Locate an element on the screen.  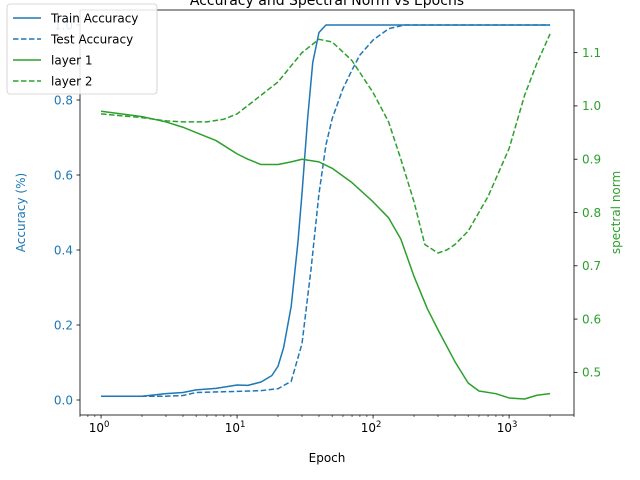
y-left-tick-label: 0.0 is located at coordinates (63, 400).